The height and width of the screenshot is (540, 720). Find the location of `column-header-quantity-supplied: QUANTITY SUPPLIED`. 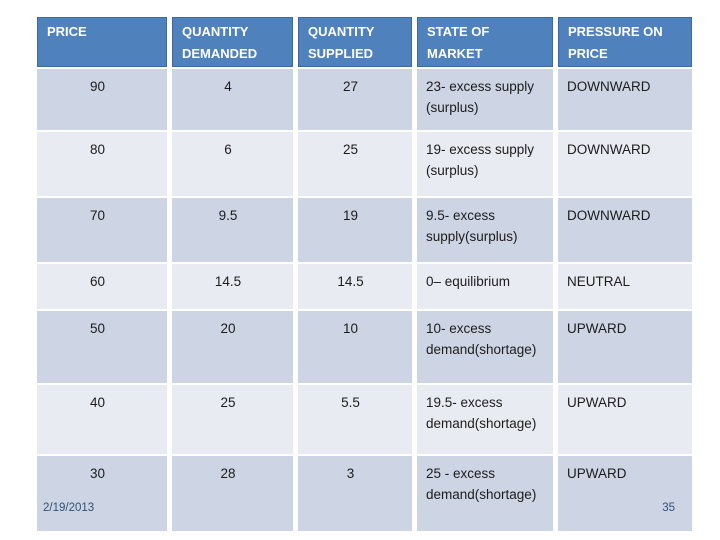

column-header-quantity-supplied: QUANTITY SUPPLIED is located at coordinates (355, 42).